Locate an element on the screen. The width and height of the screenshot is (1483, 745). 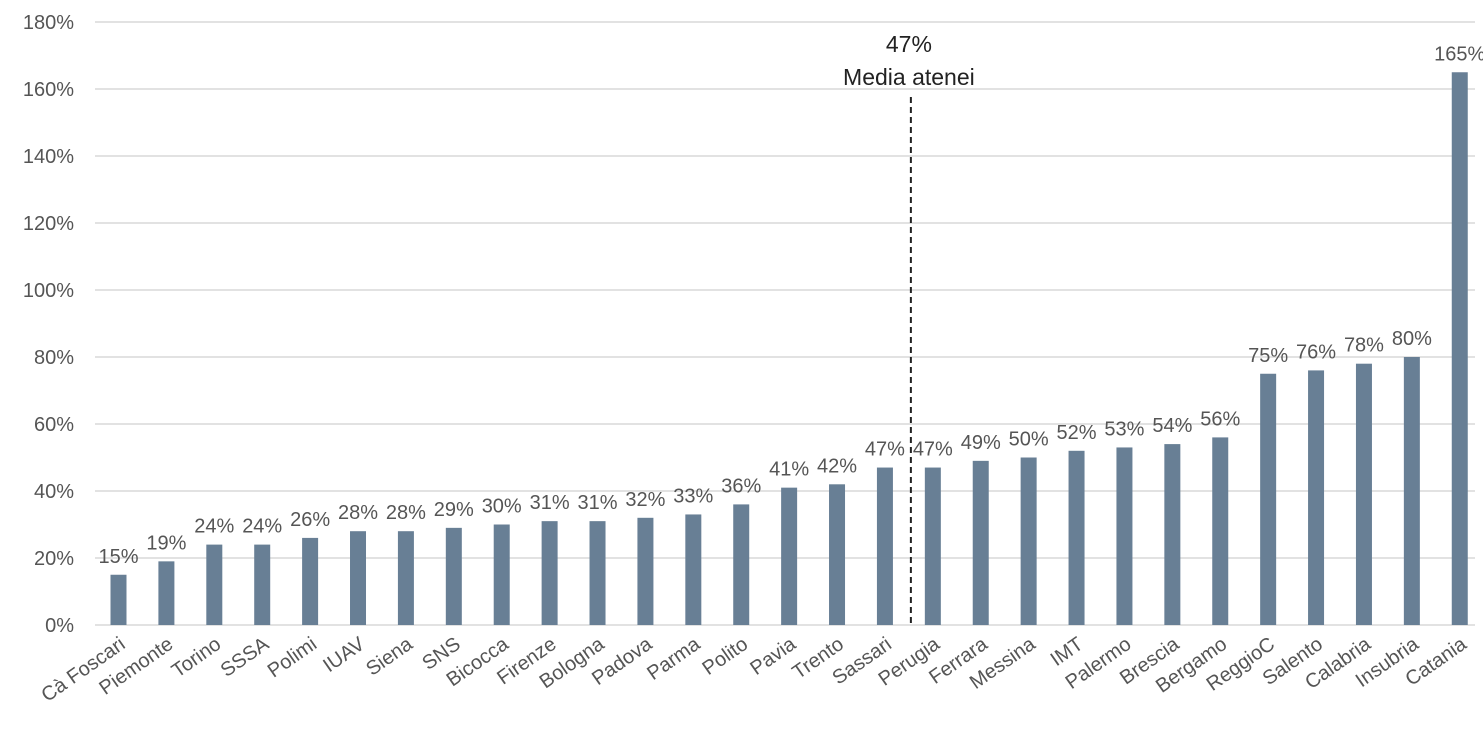
x-tick-label: Polimi is located at coordinates (292, 657).